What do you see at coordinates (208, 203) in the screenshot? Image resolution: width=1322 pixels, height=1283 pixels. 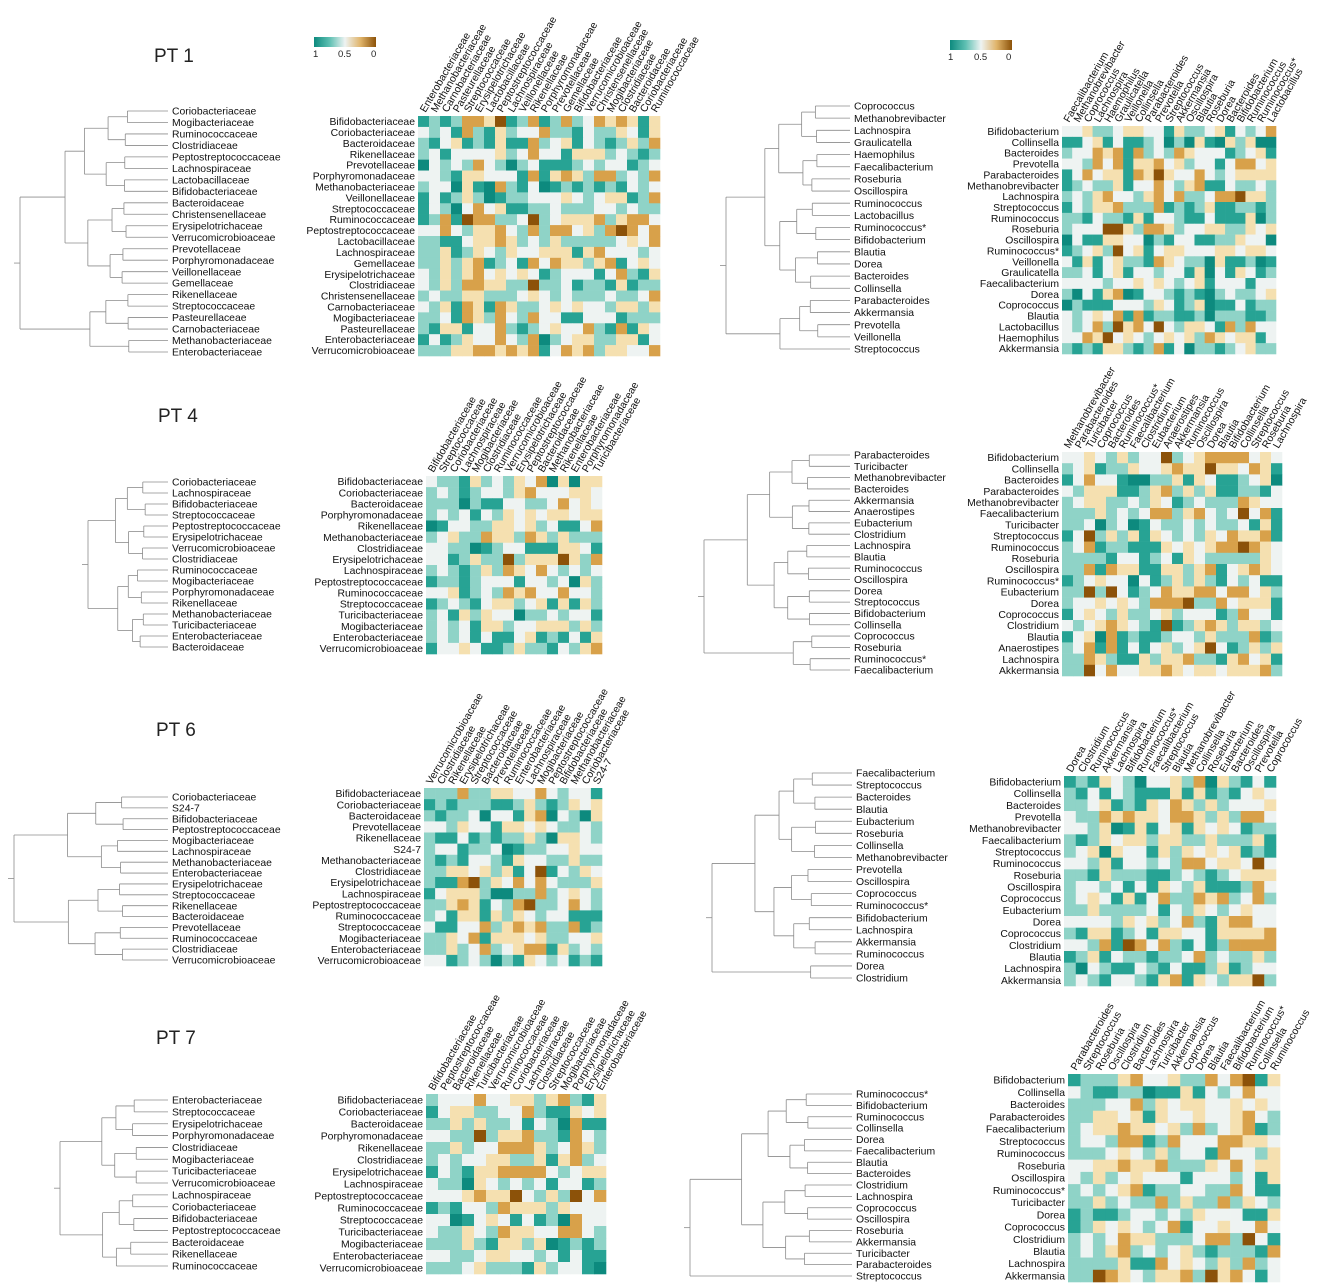 I see `dendrogram-leaf-label: Bacteroidaceae` at bounding box center [208, 203].